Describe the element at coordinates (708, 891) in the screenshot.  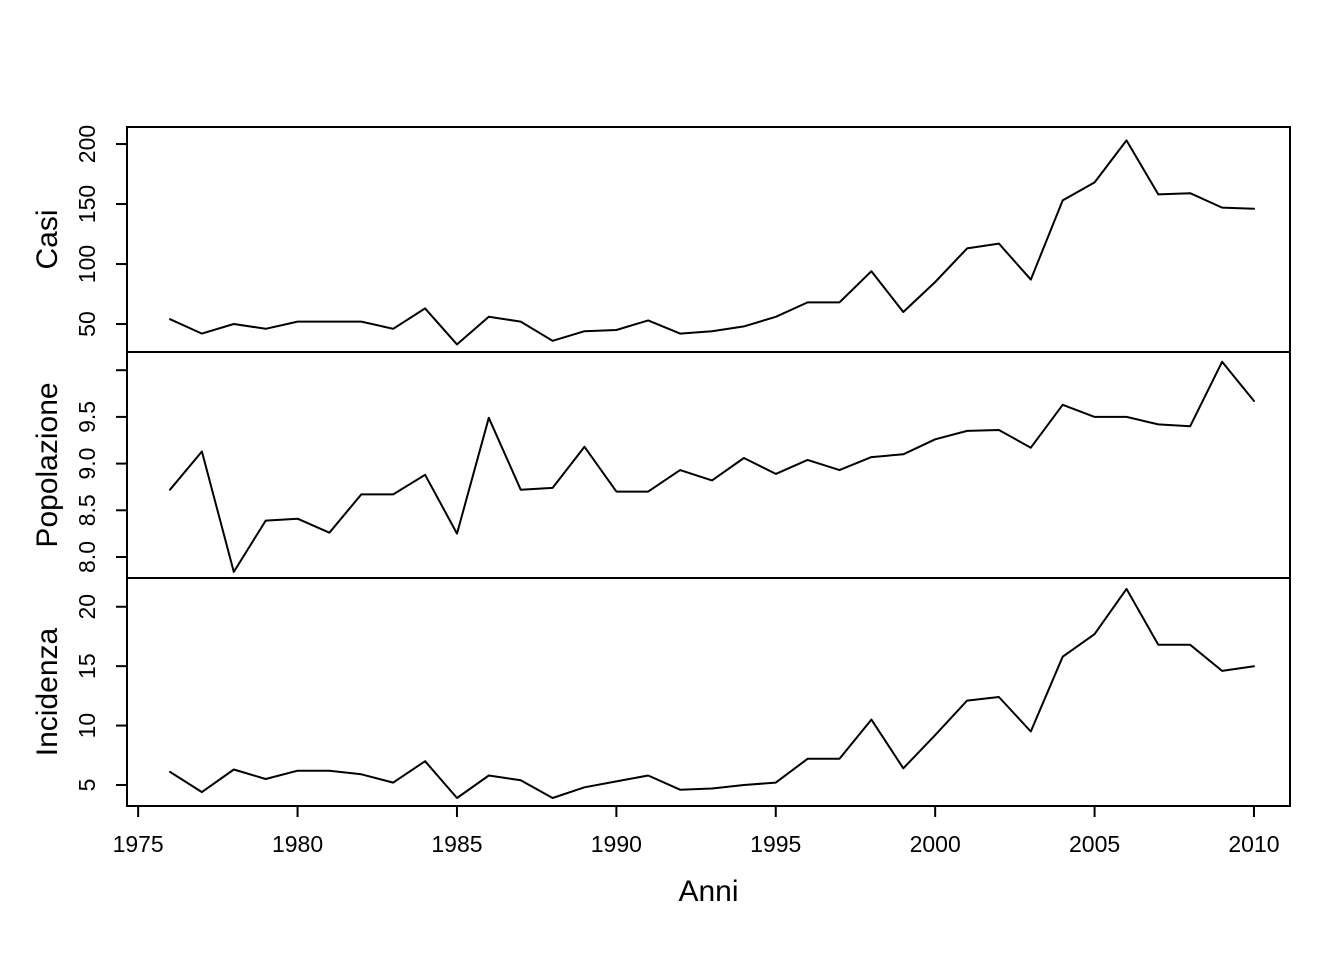
I see `x-axis-title: Anni` at that location.